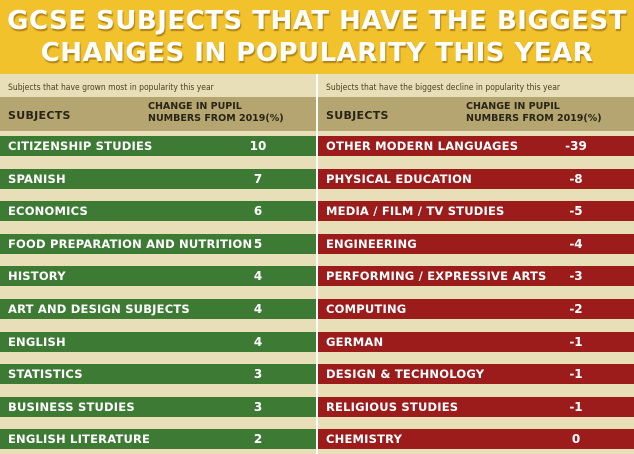 The width and height of the screenshot is (634, 454). I want to click on decline-change-value: -5, so click(576, 211).